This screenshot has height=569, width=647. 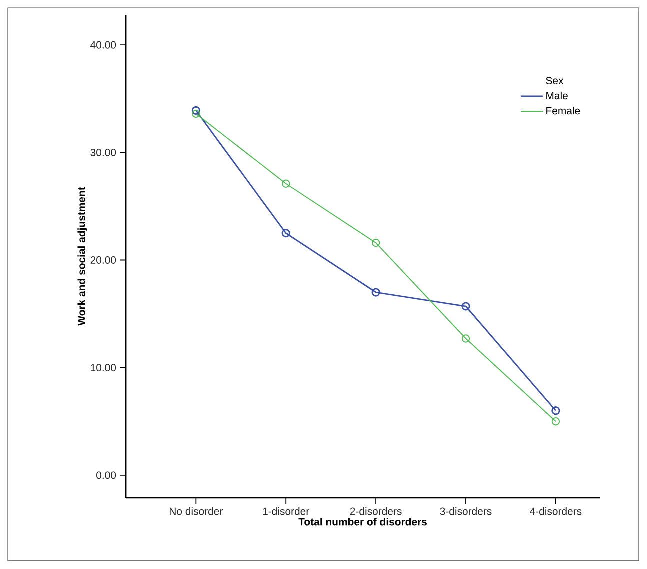 I want to click on y-tick-label: 0.00, so click(x=106, y=476).